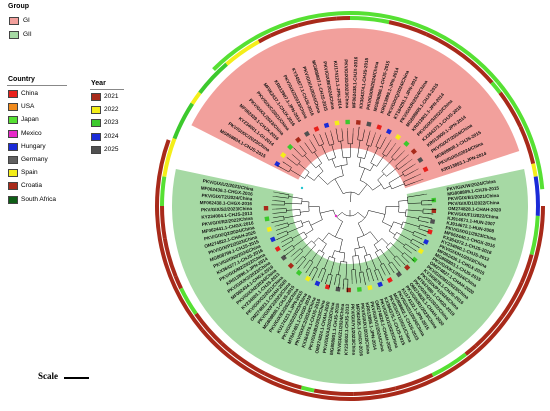 The height and width of the screenshot is (411, 550). I want to click on node-highlight-marker, so click(302, 188).